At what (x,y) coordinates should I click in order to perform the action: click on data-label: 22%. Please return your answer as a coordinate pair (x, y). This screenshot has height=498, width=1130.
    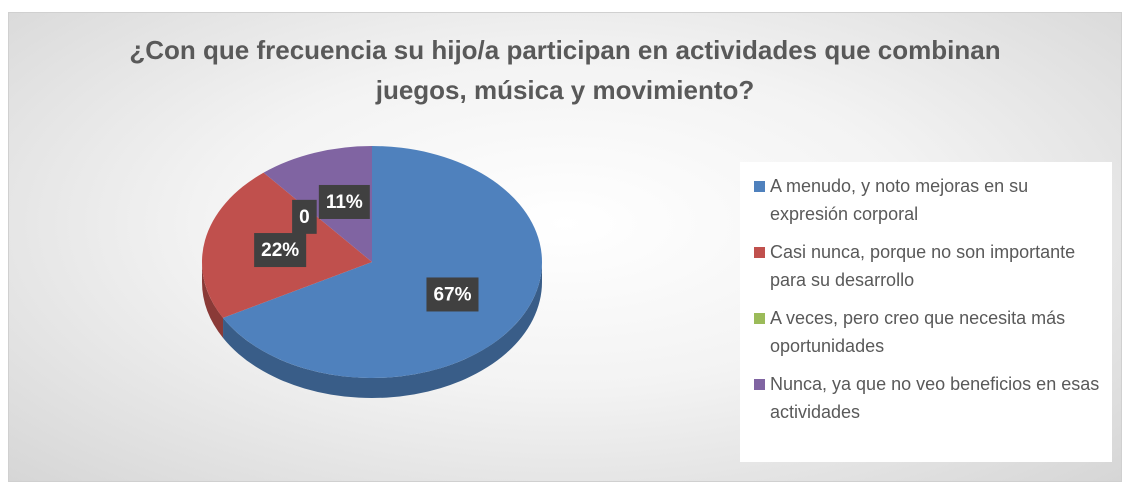
    Looking at the image, I should click on (280, 250).